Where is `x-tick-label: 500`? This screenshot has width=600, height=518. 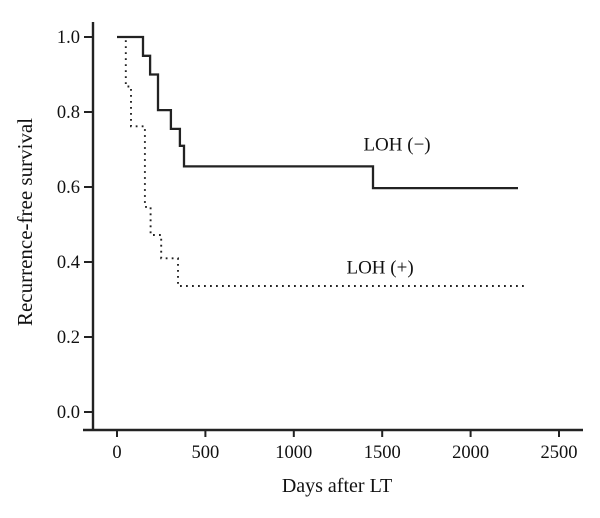 x-tick-label: 500 is located at coordinates (206, 453).